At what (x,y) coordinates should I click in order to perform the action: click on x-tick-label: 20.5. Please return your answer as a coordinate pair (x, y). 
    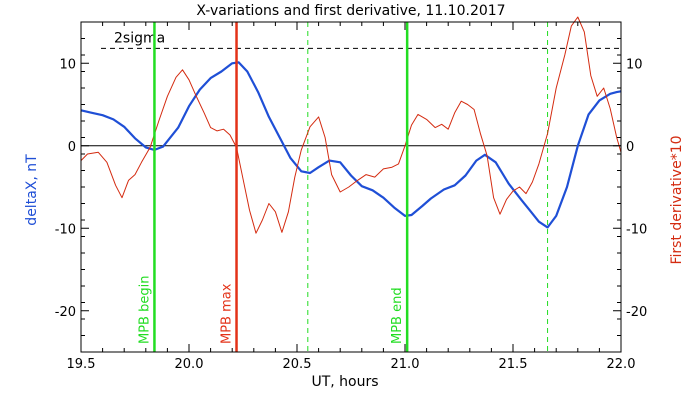
    Looking at the image, I should click on (297, 364).